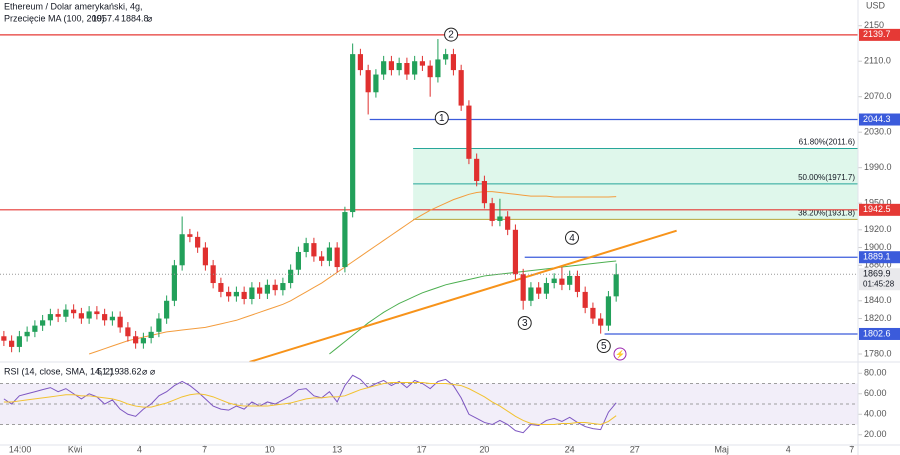  Describe the element at coordinates (149, 371) in the screenshot. I see `hide-icon: ⌀ ⌀` at that location.